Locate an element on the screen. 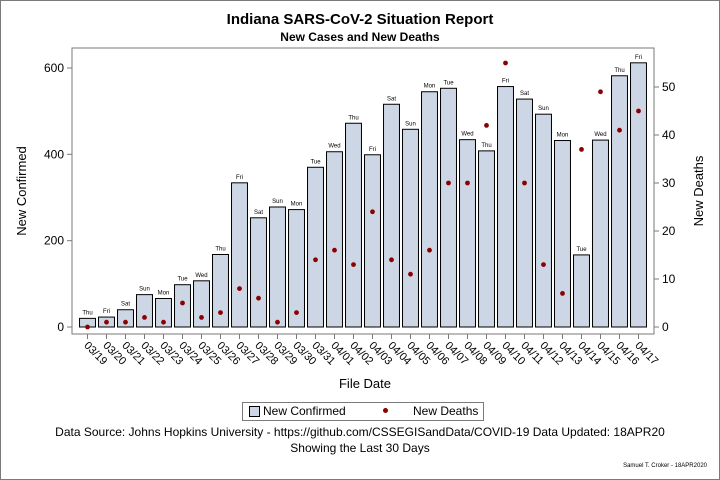 This screenshot has height=480, width=720. y2-tick-label: 40 is located at coordinates (669, 135).